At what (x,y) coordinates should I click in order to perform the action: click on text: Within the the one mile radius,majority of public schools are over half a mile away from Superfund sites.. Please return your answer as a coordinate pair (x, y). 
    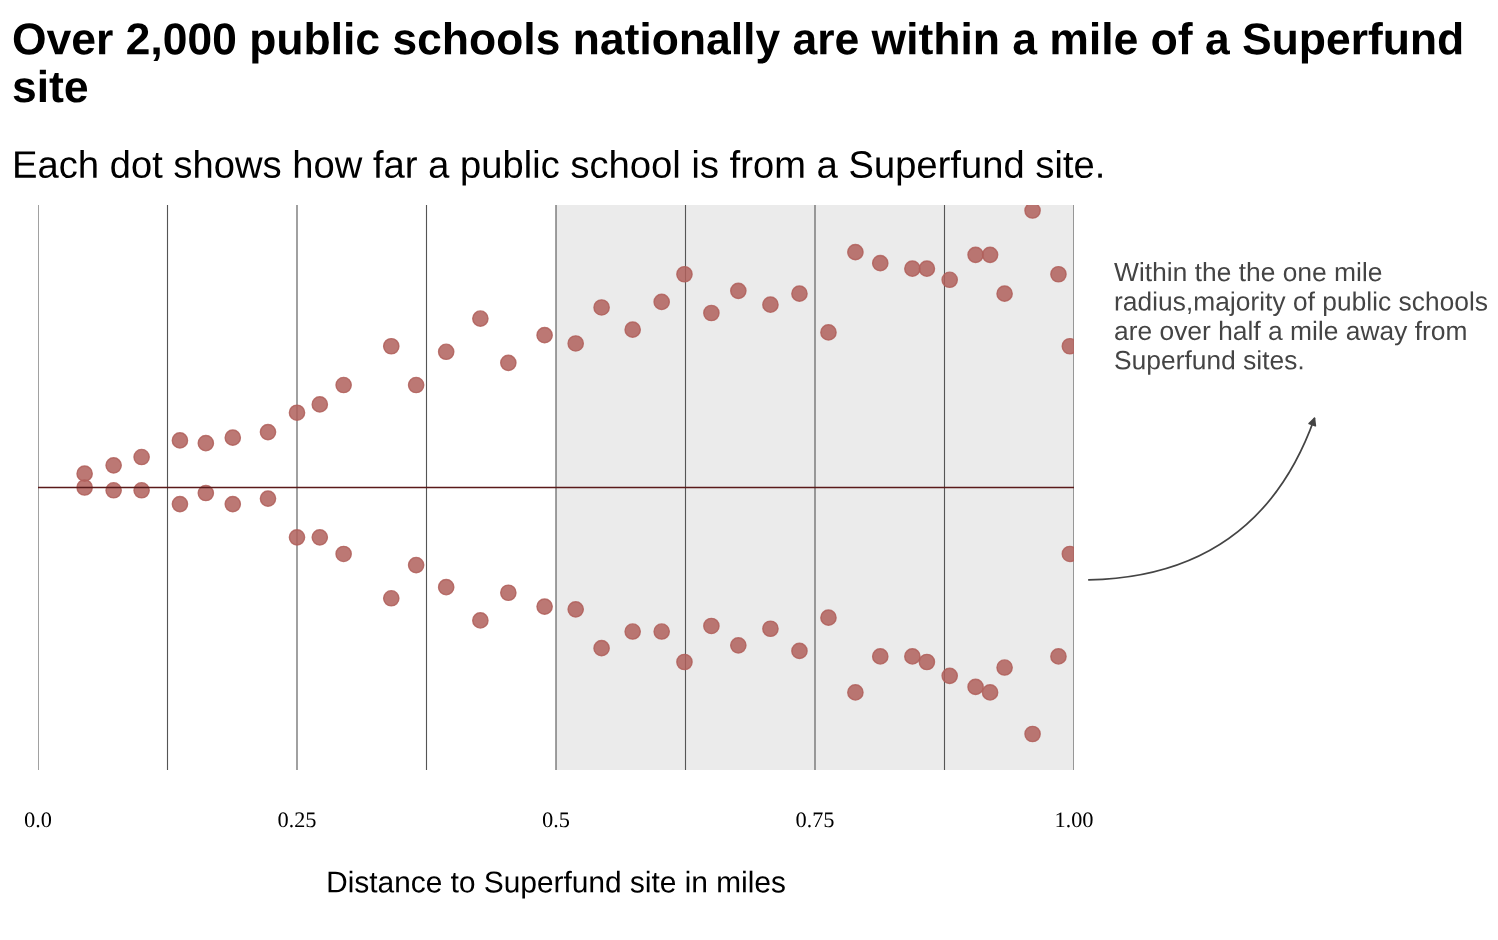
    Looking at the image, I should click on (1301, 318).